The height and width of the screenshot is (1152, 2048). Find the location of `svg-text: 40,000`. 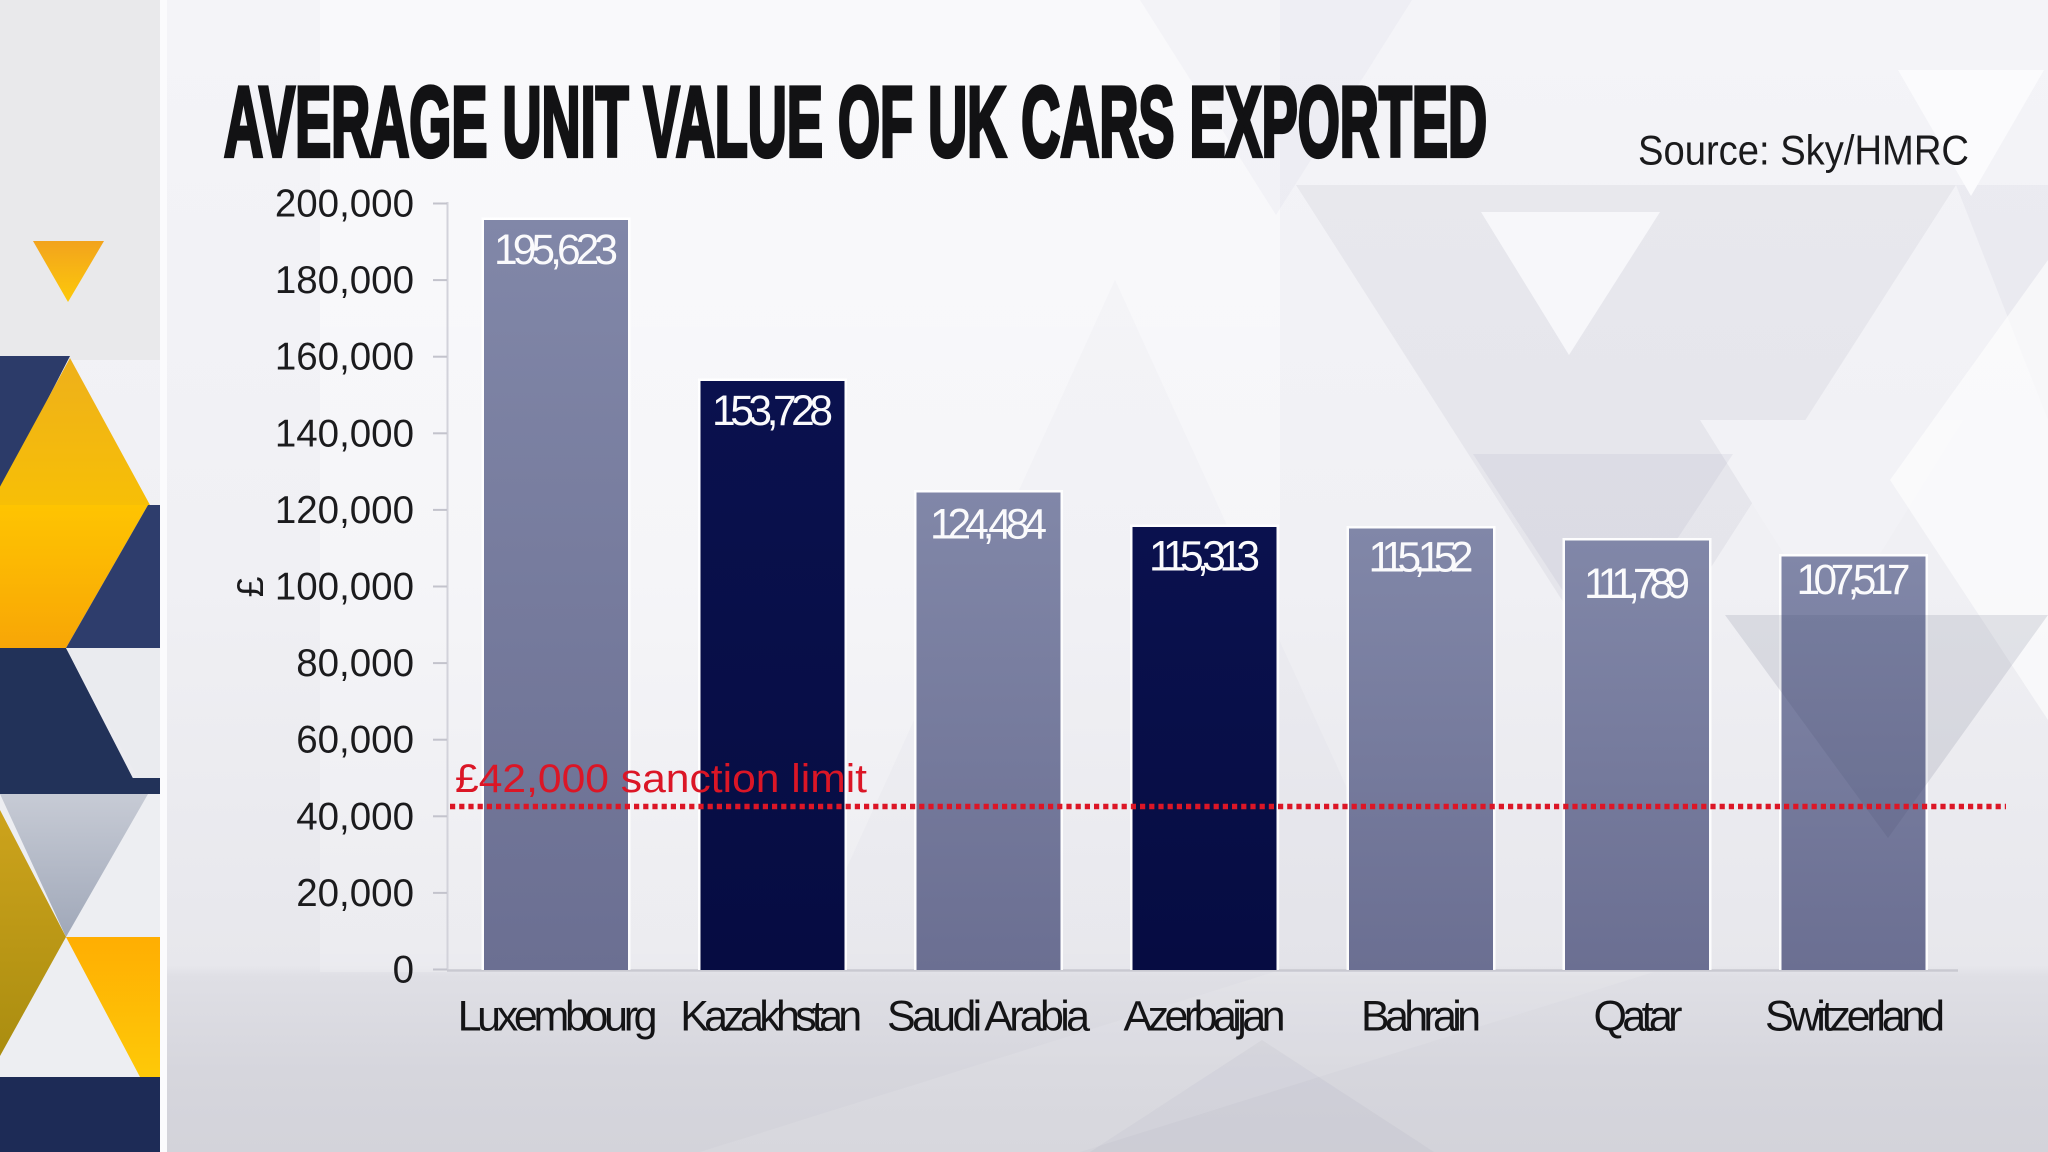

svg-text: 40,000 is located at coordinates (355, 816).